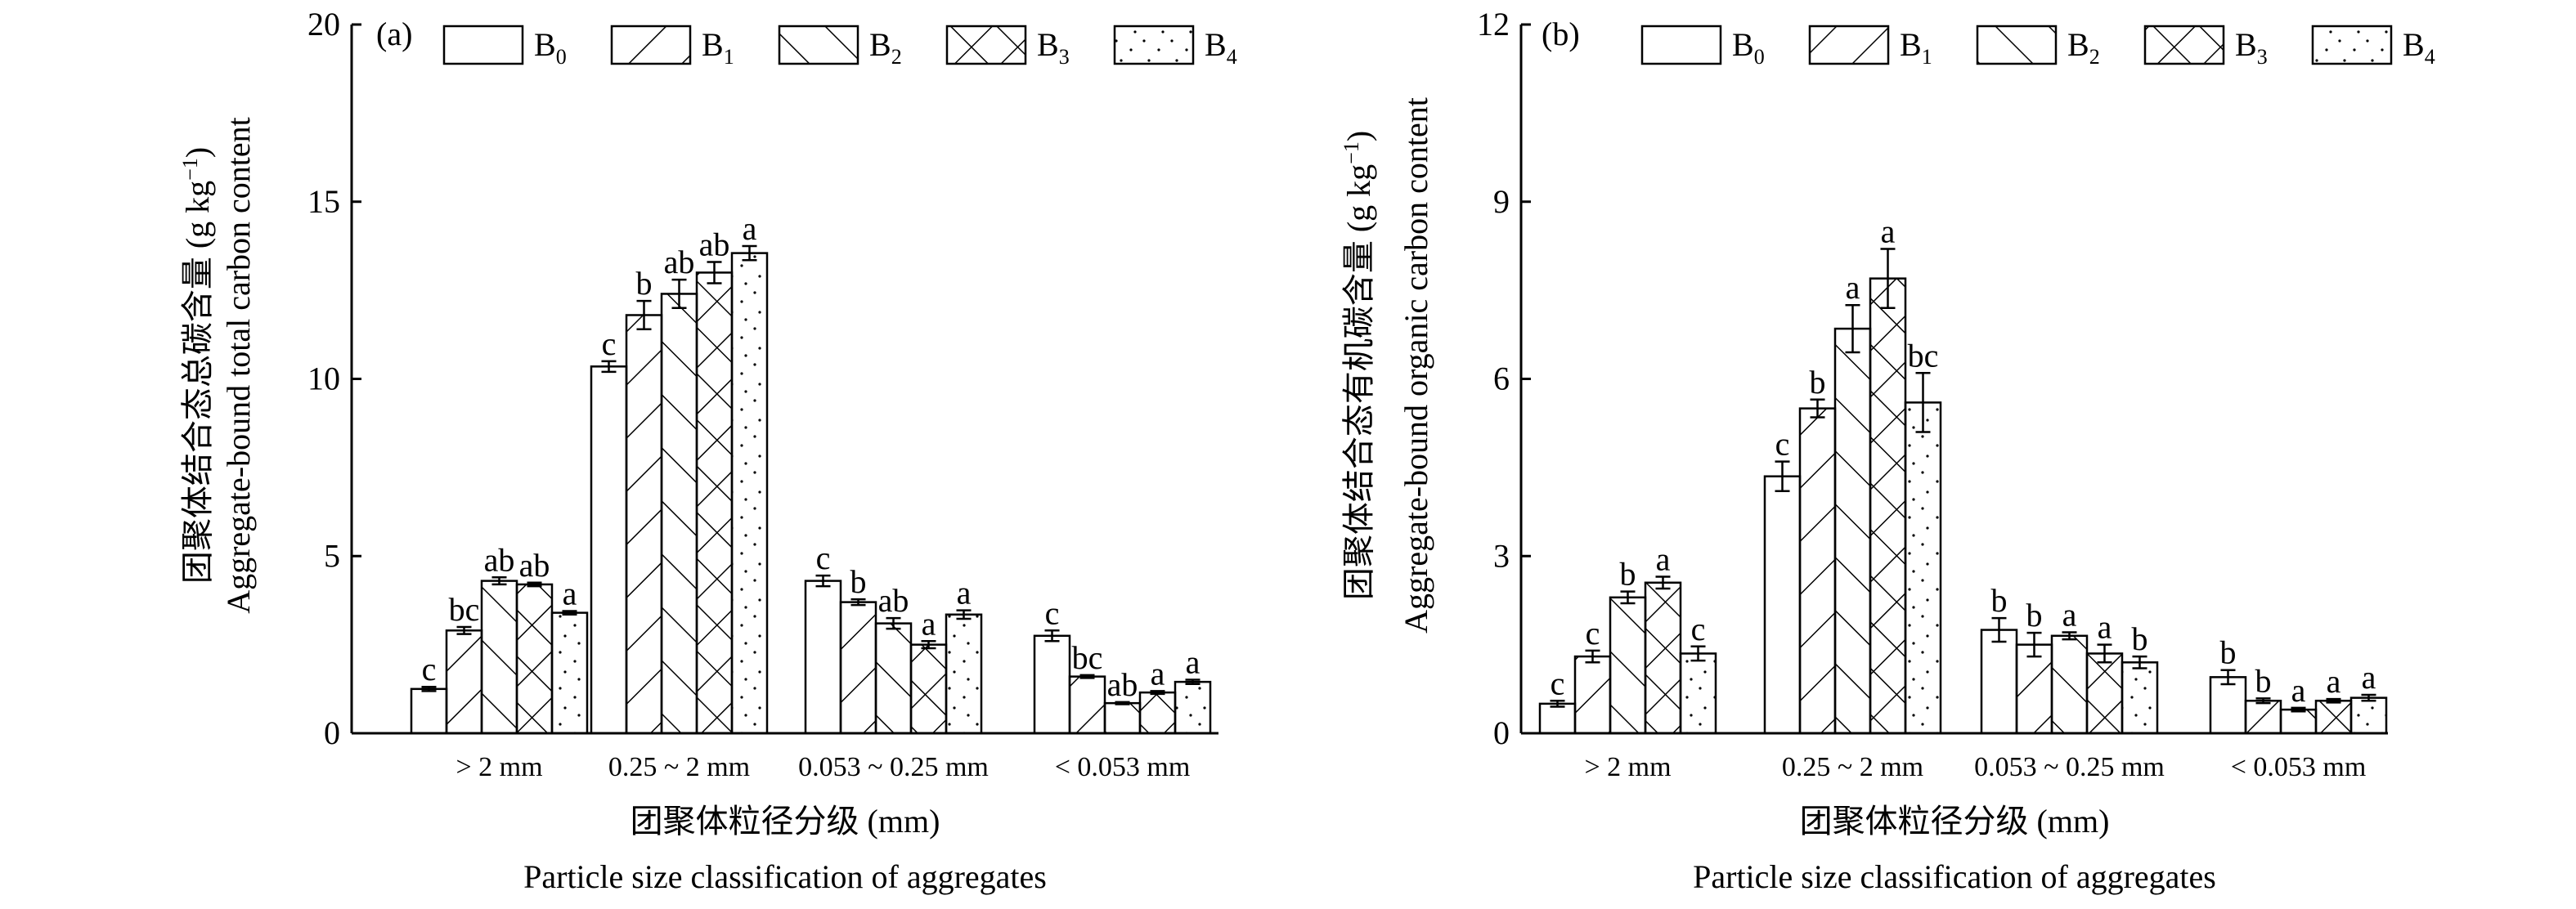 This screenshot has width=2576, height=909. I want to click on y-axis-title-en: Aggregate-bound total carbon content, so click(239, 365).